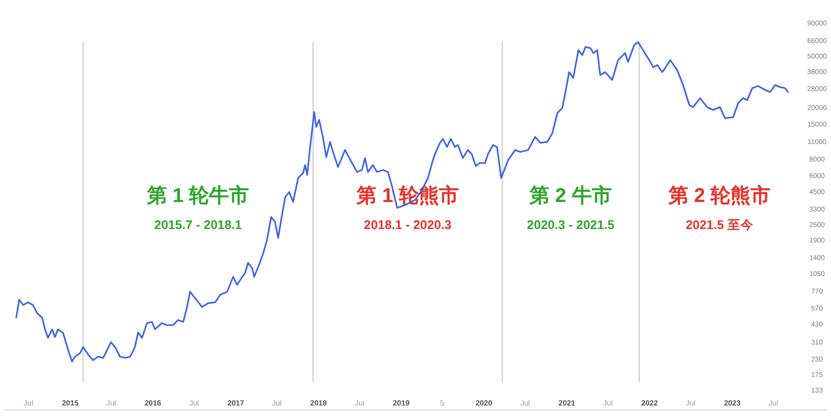 Image resolution: width=831 pixels, height=418 pixels. Describe the element at coordinates (198, 195) in the screenshot. I see `annotation: 第 1 轮牛市` at that location.